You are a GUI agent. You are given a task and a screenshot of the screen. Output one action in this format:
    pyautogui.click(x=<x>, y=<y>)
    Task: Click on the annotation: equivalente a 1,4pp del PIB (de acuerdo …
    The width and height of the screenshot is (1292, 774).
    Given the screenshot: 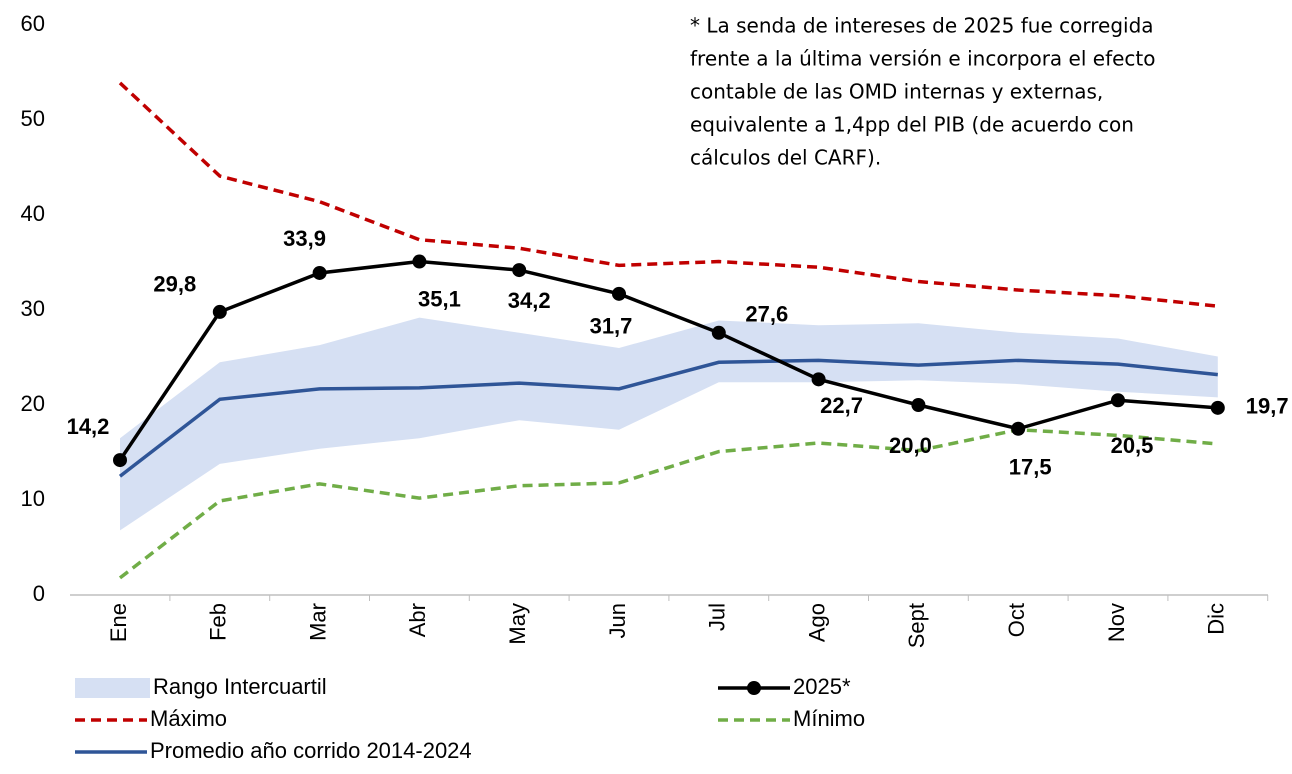 What is the action you would take?
    pyautogui.click(x=912, y=125)
    